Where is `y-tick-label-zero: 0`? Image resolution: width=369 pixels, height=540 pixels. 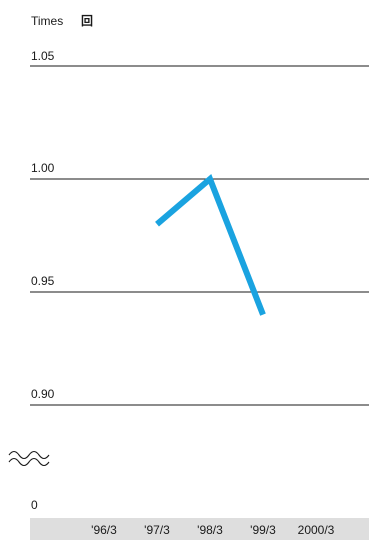 y-tick-label-zero: 0 is located at coordinates (34, 505).